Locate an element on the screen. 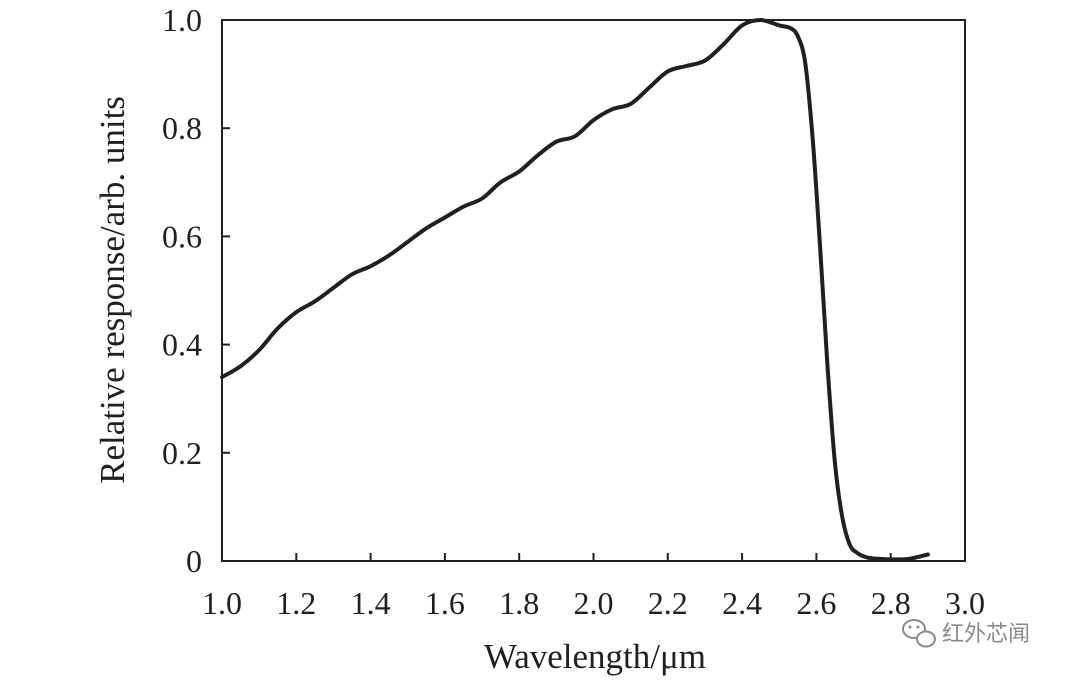 The height and width of the screenshot is (681, 1080). x-tick-label: 1.6 is located at coordinates (445, 603).